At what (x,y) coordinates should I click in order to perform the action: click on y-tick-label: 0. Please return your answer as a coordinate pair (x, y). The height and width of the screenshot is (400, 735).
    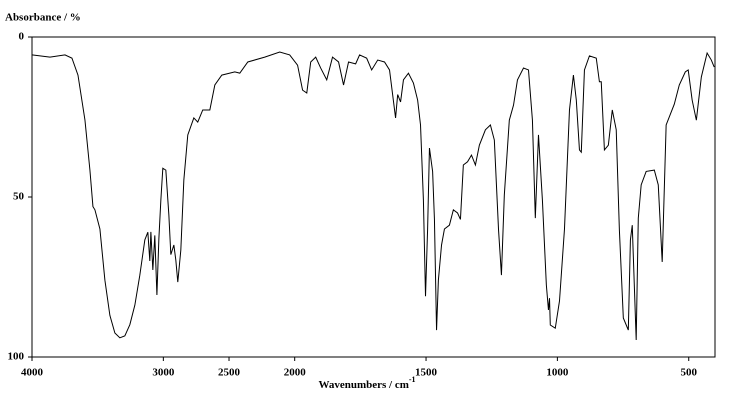
    Looking at the image, I should click on (22, 37).